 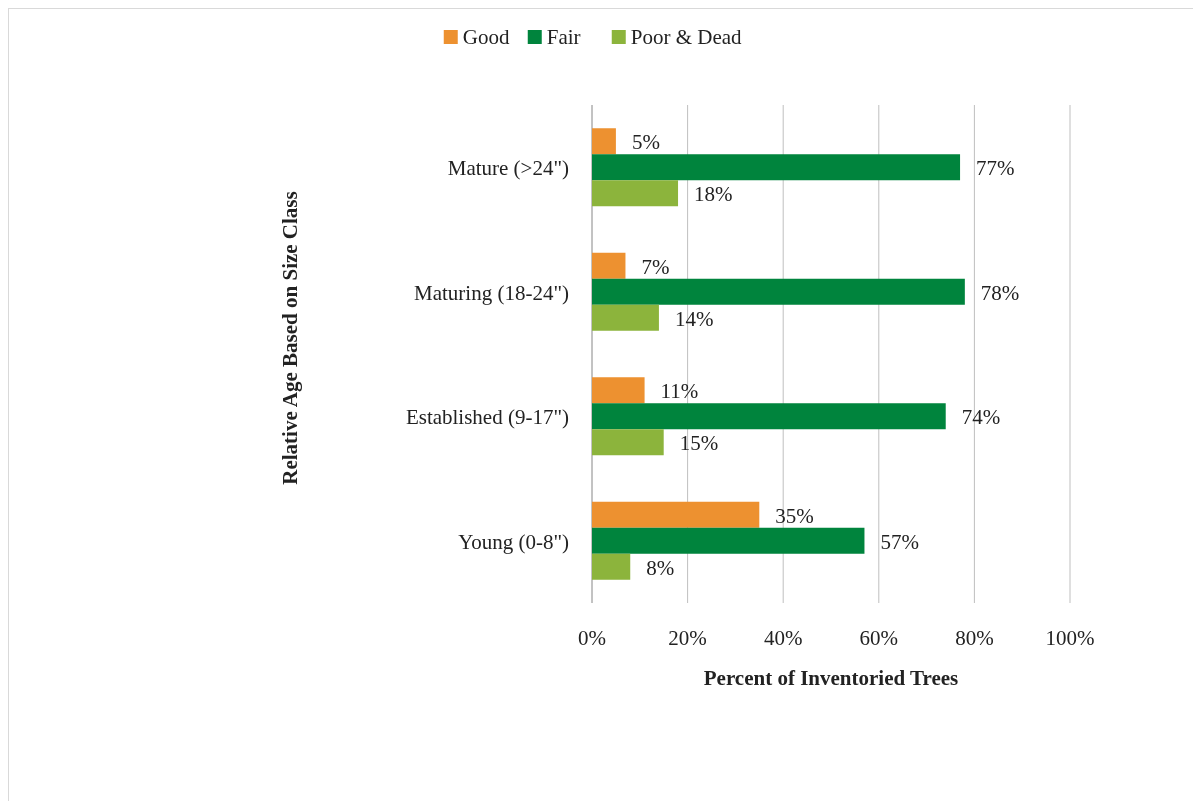 I want to click on data-label: 8%, so click(x=660, y=567).